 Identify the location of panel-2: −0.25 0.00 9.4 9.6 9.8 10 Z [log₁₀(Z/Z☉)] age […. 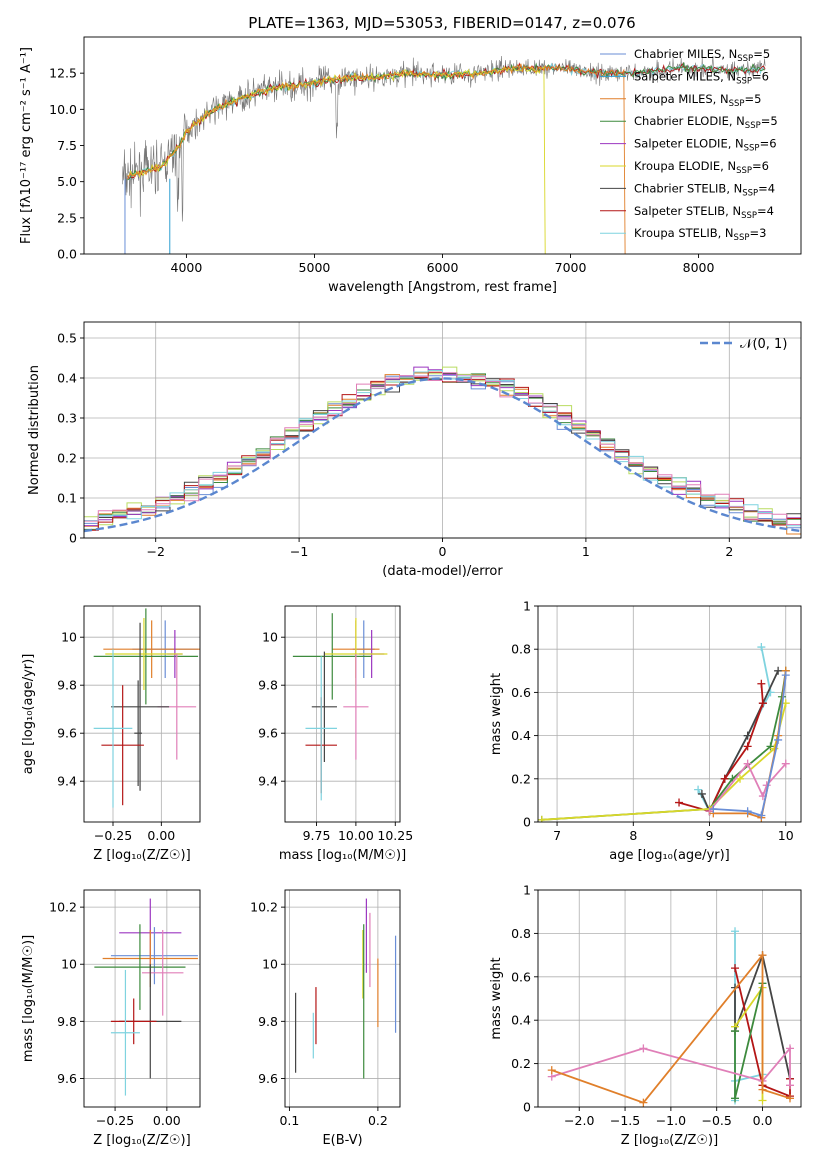
(111, 734).